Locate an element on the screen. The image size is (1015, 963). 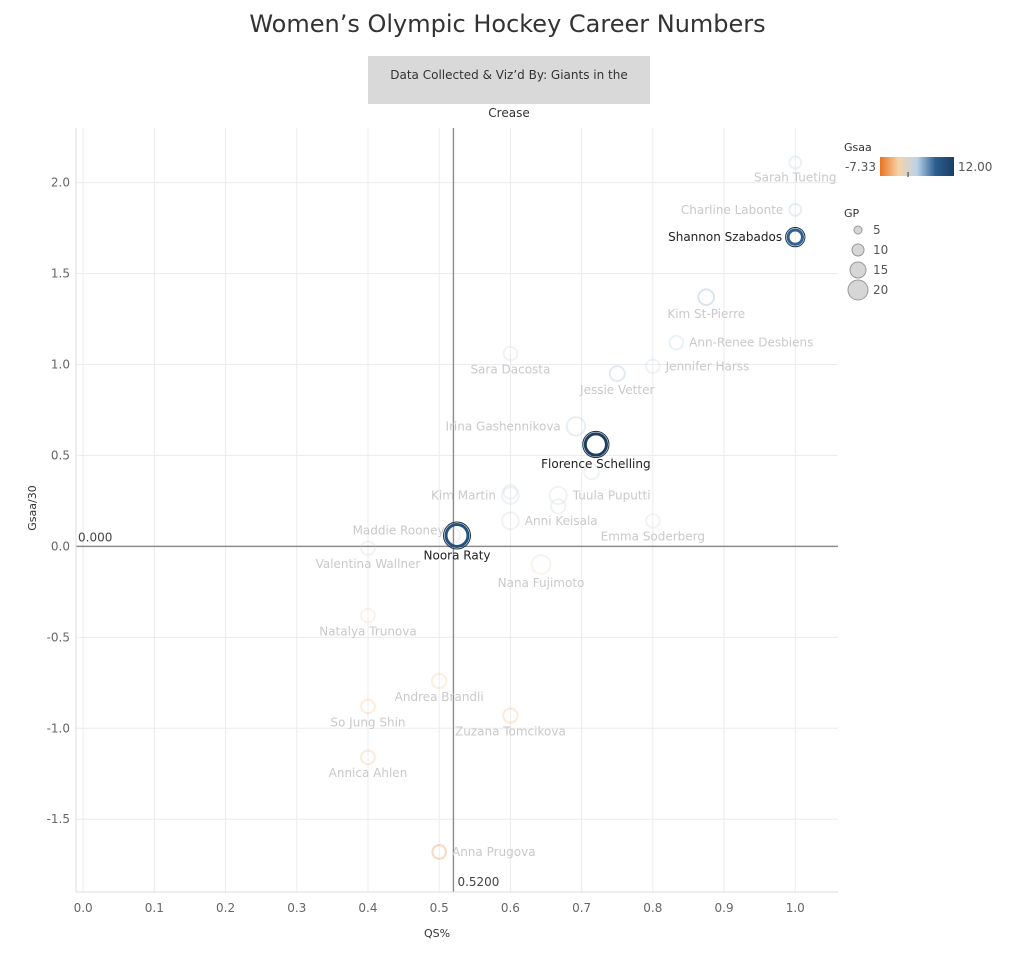
point-label: Charline Labonte is located at coordinates (732, 210).